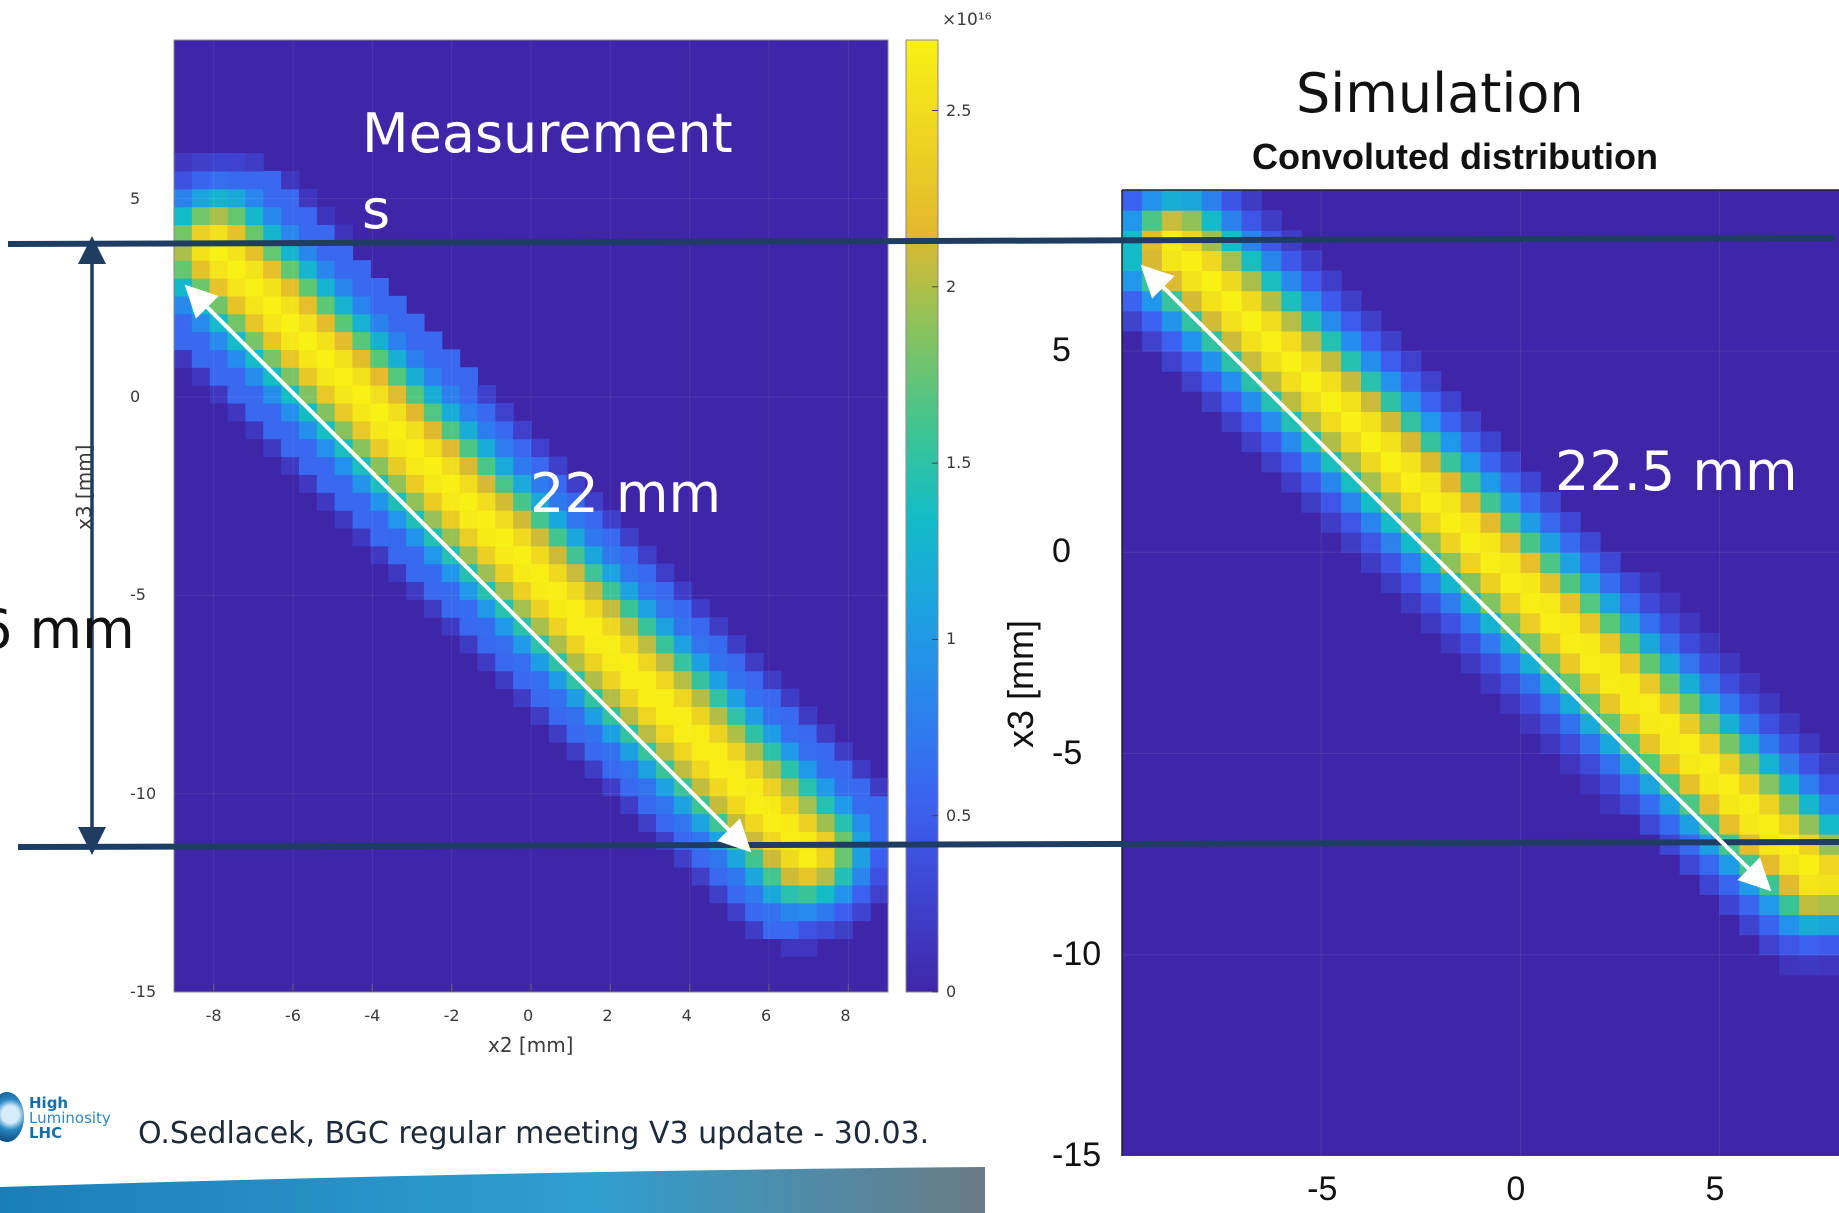 The width and height of the screenshot is (1839, 1213). Describe the element at coordinates (1676, 471) in the screenshot. I see `right-length-label: 22.5 mm` at that location.